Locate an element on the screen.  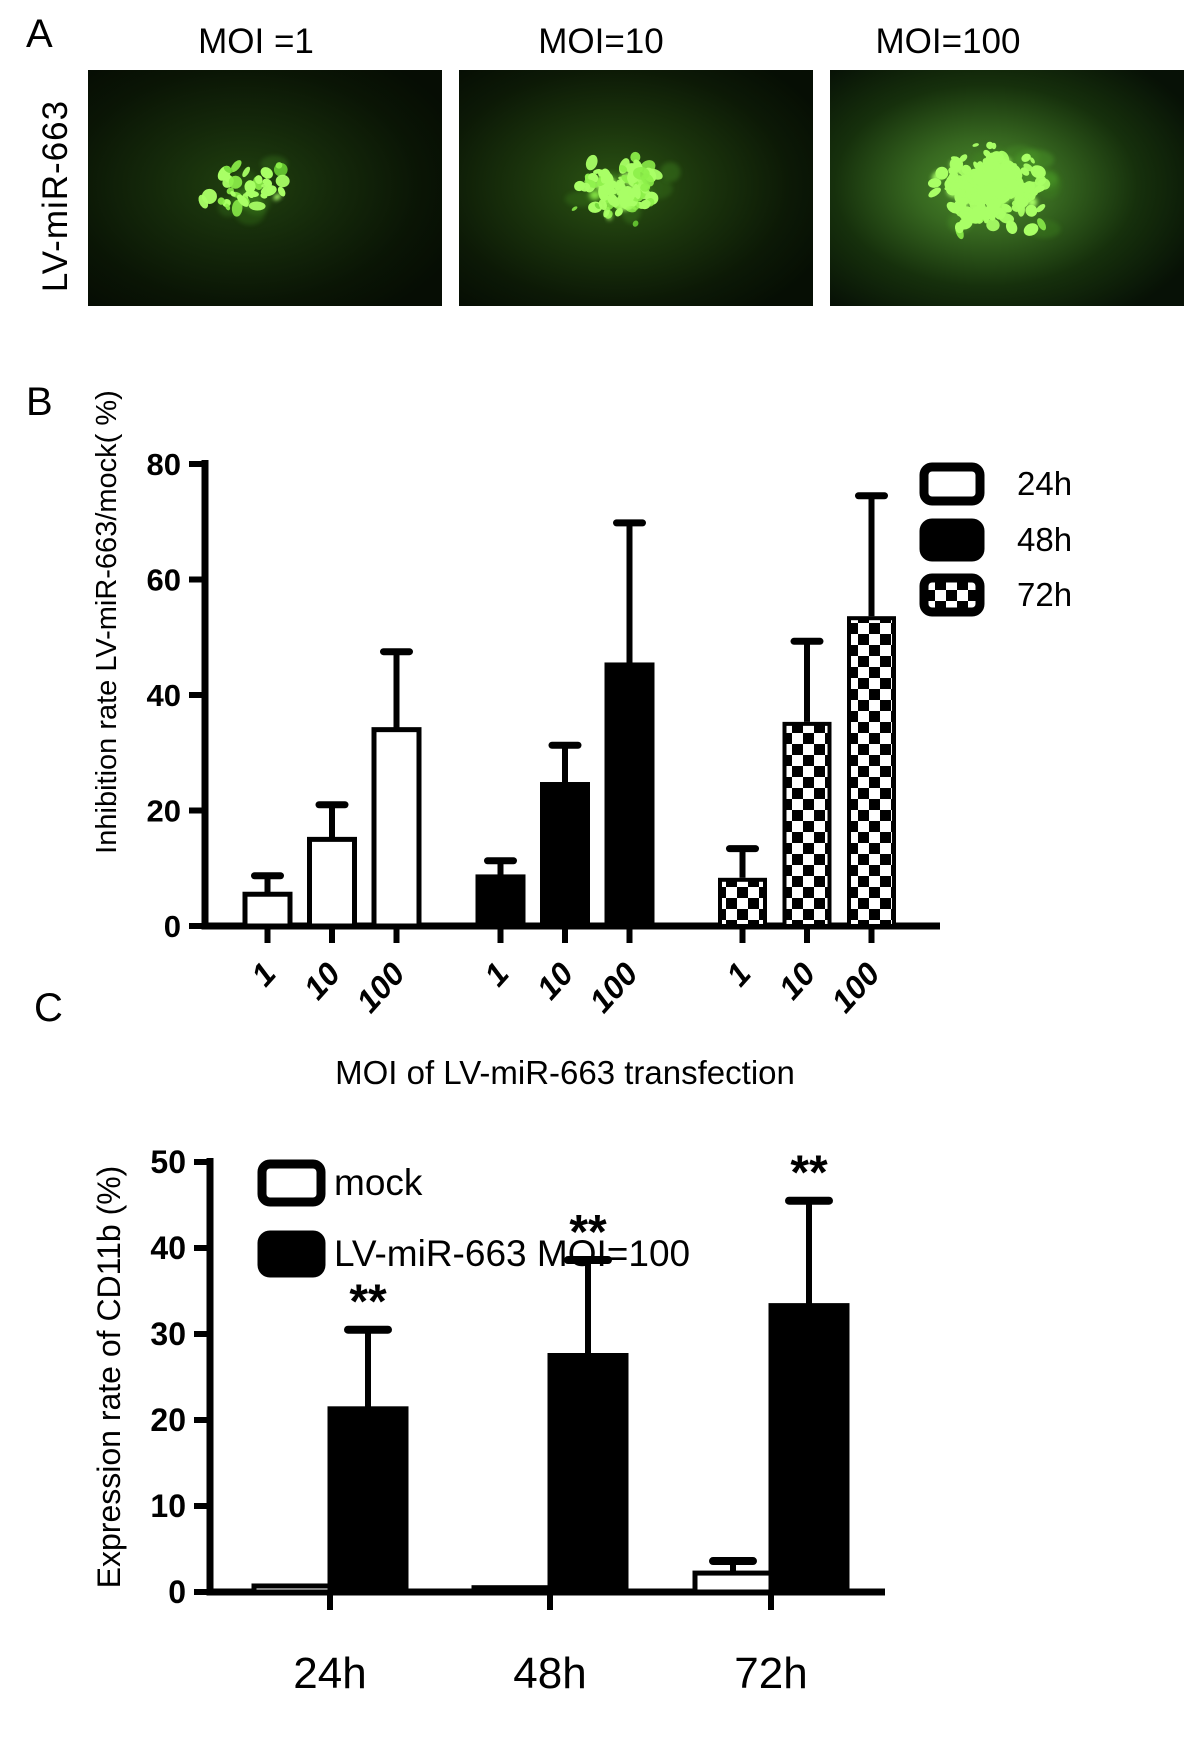
y-tick-label: 30 is located at coordinates (168, 1334).